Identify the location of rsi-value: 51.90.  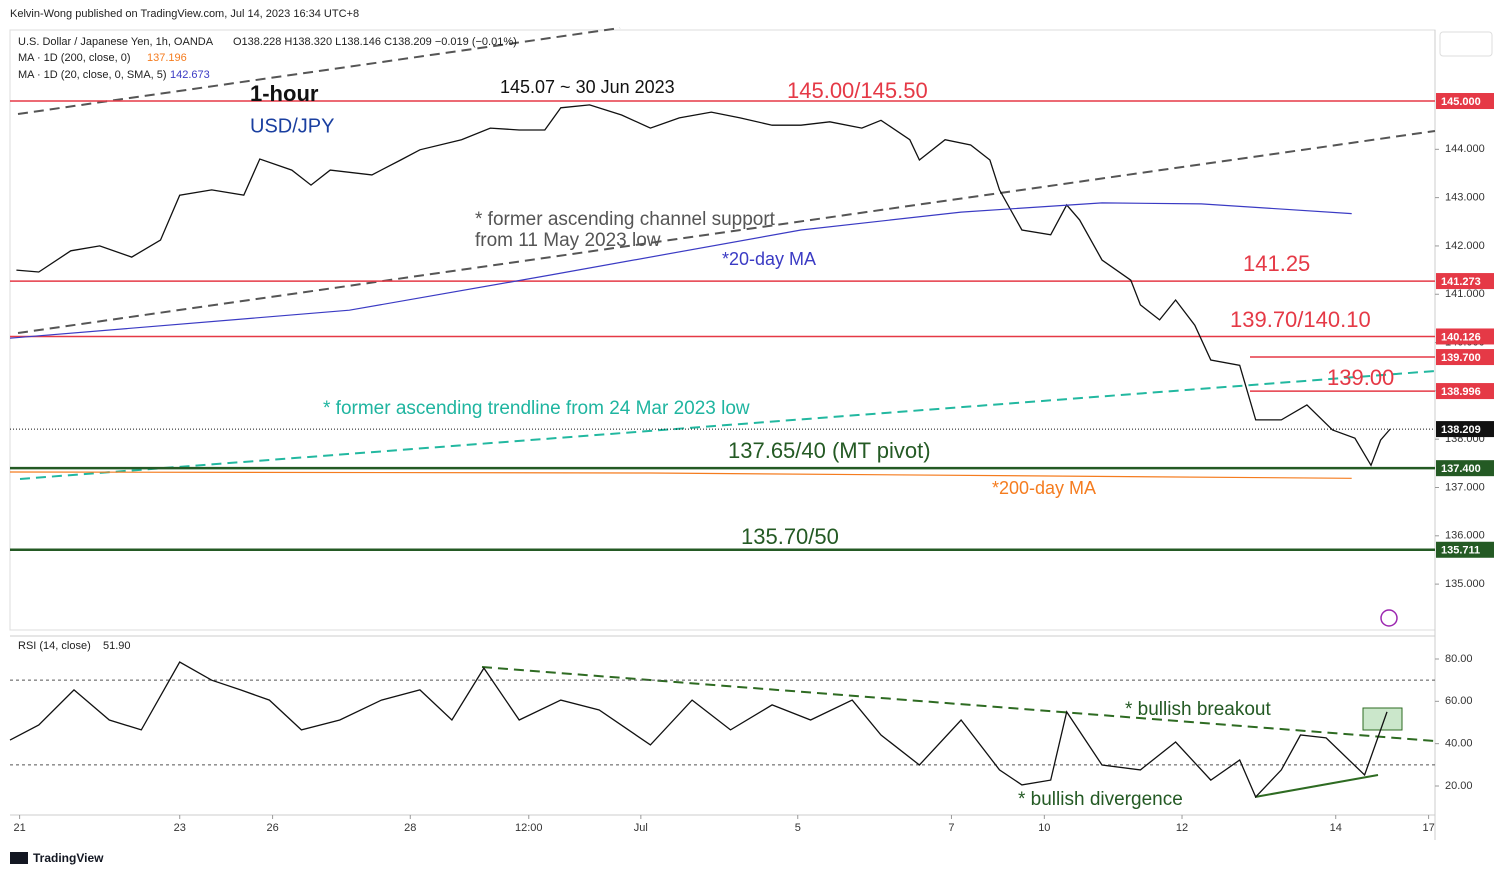
(117, 646).